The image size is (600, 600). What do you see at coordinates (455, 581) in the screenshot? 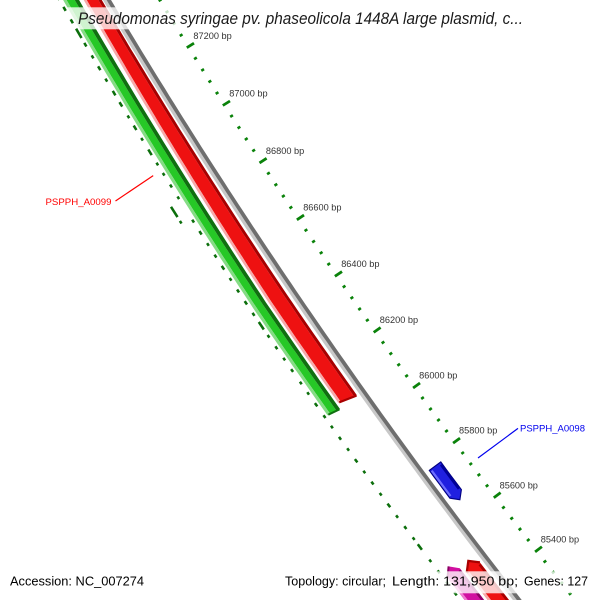
I see `svg-text: Length: 131,950 bp;` at bounding box center [455, 581].